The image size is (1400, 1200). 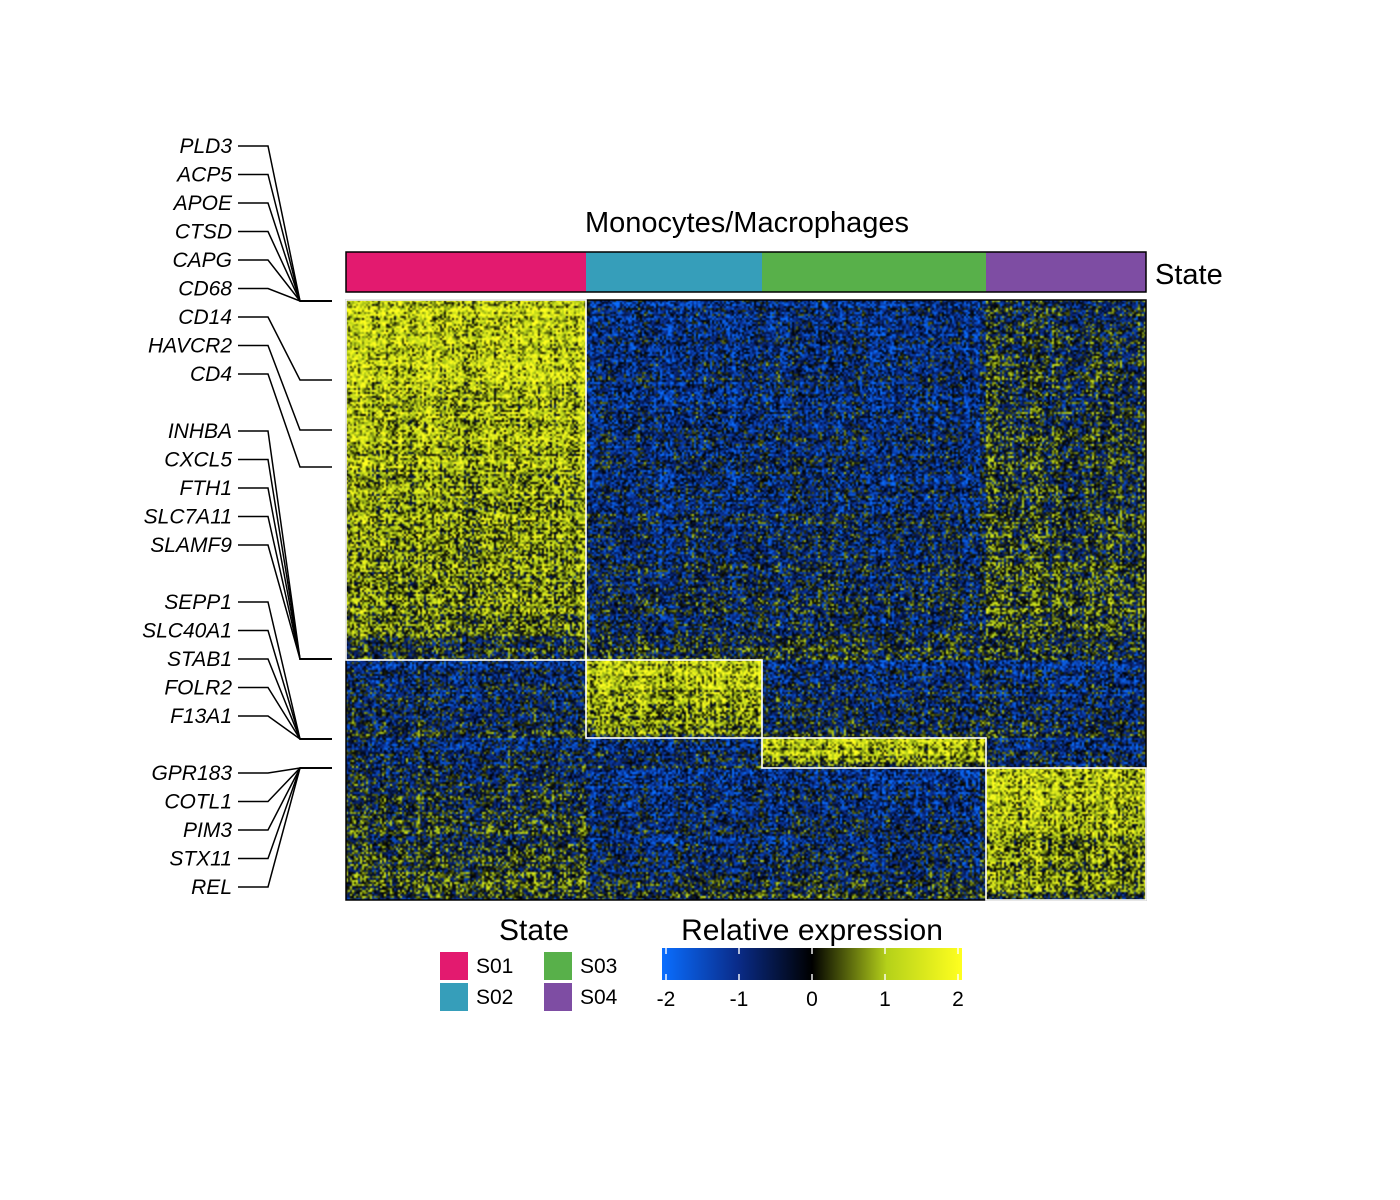 I want to click on state-legend-label: S02, so click(x=494, y=997).